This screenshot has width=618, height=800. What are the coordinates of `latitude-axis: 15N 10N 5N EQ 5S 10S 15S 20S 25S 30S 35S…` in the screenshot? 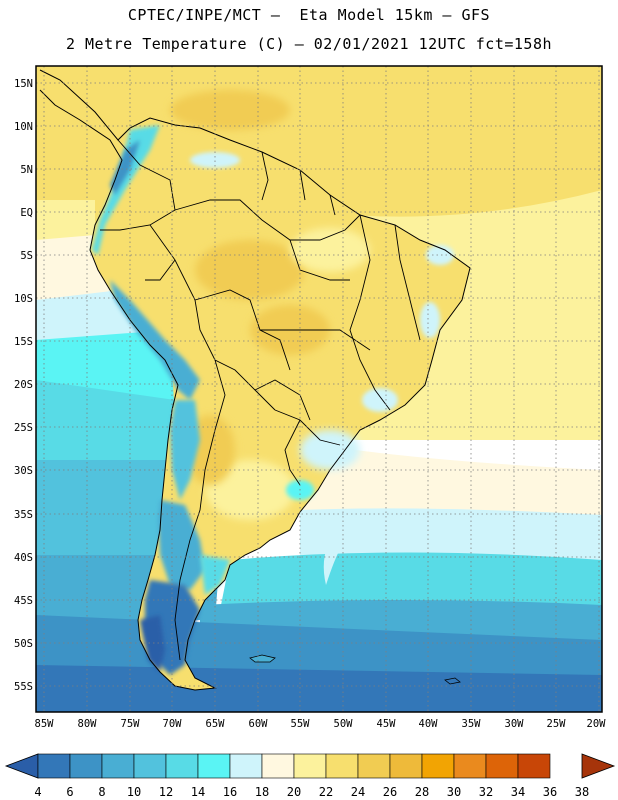 It's located at (23, 385).